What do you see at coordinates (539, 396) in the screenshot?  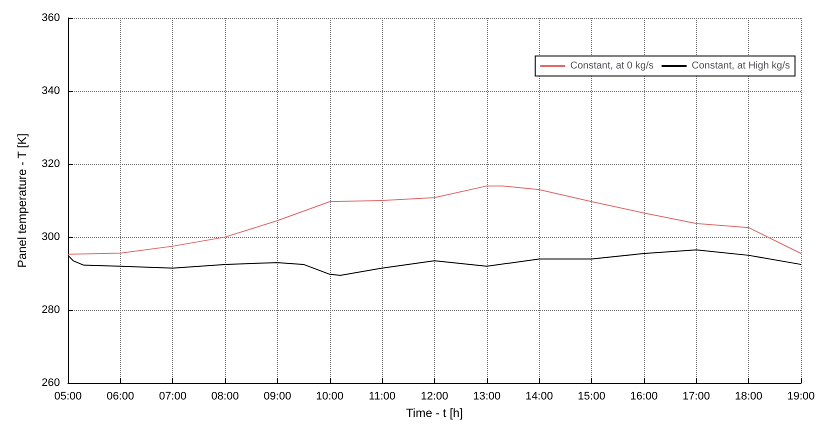 I see `x-tick-label: 14:00` at bounding box center [539, 396].